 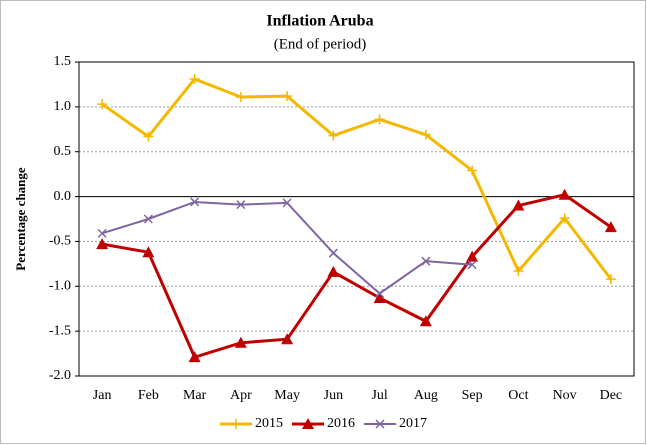 I want to click on legend-label: 2017, so click(x=413, y=423).